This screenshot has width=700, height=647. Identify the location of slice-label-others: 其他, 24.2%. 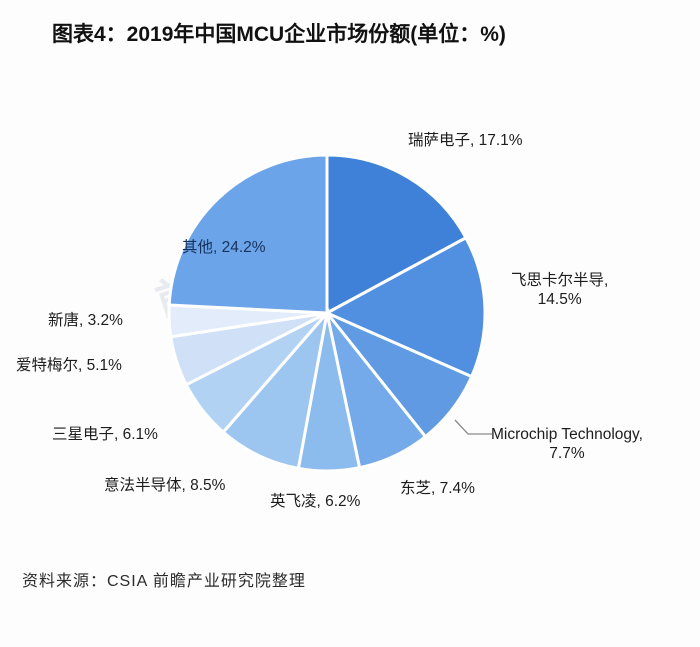
(224, 247).